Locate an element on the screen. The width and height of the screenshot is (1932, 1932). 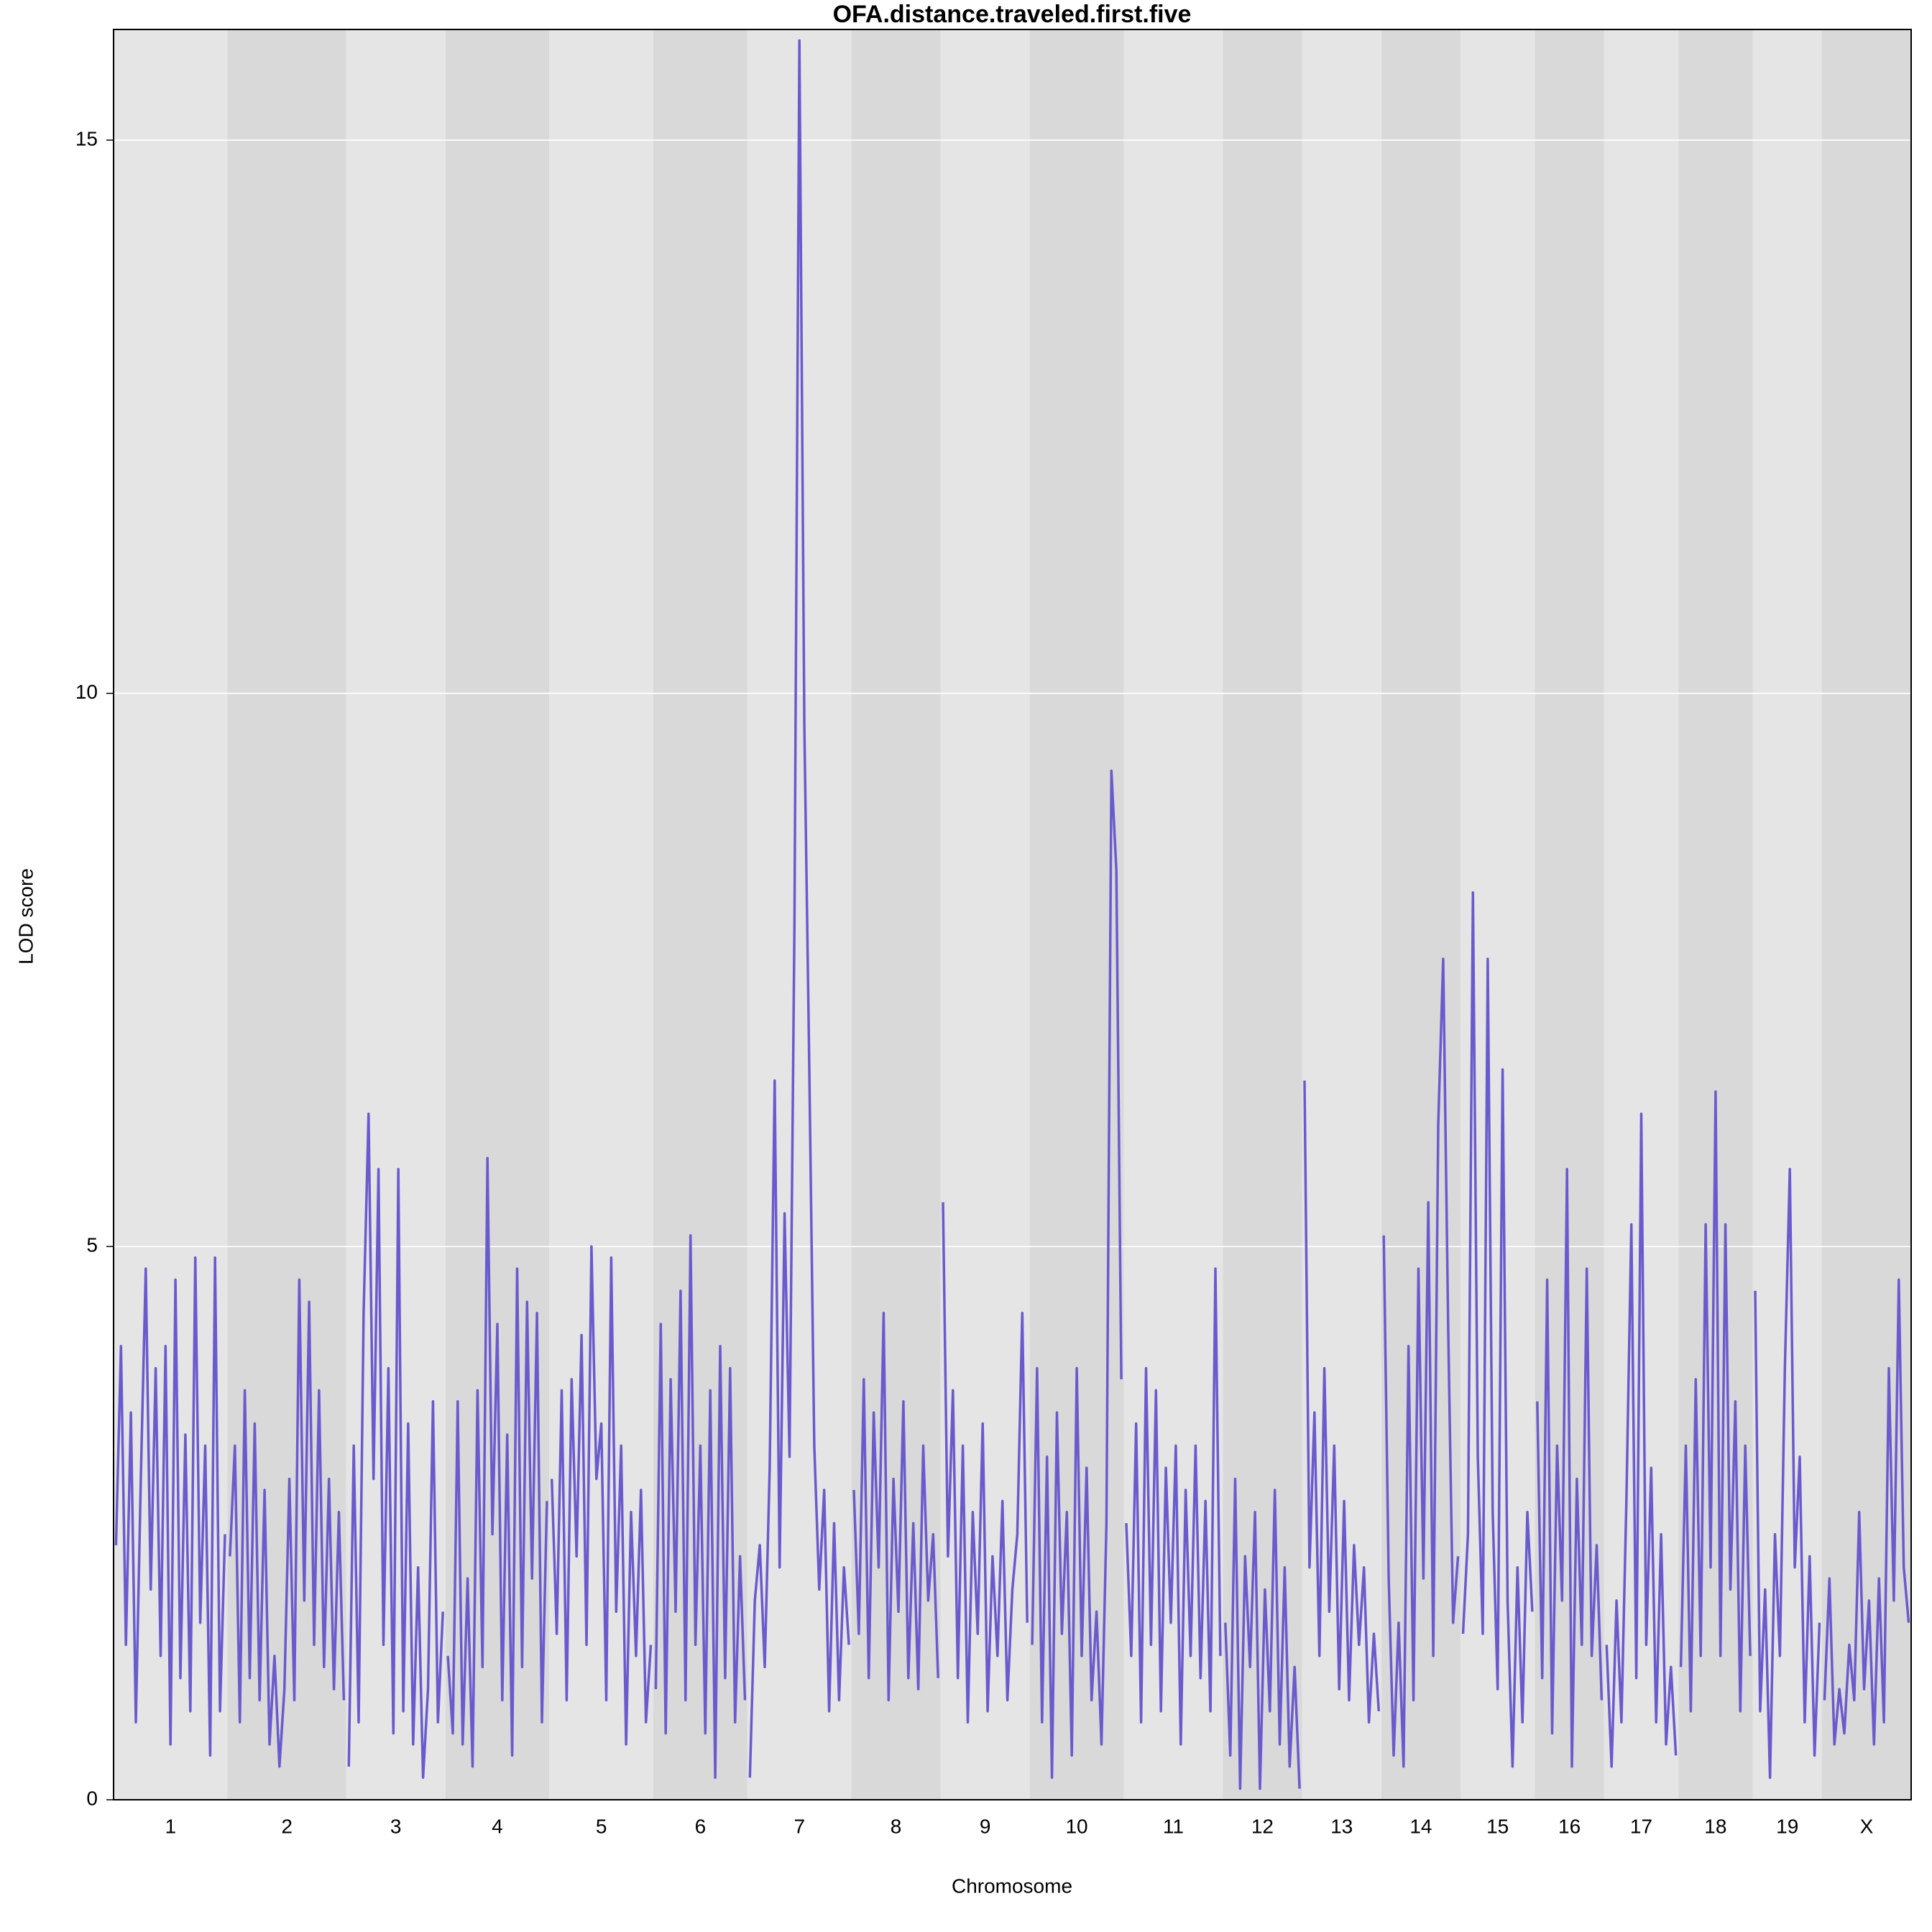
y-tick-label: 15 is located at coordinates (86, 138).